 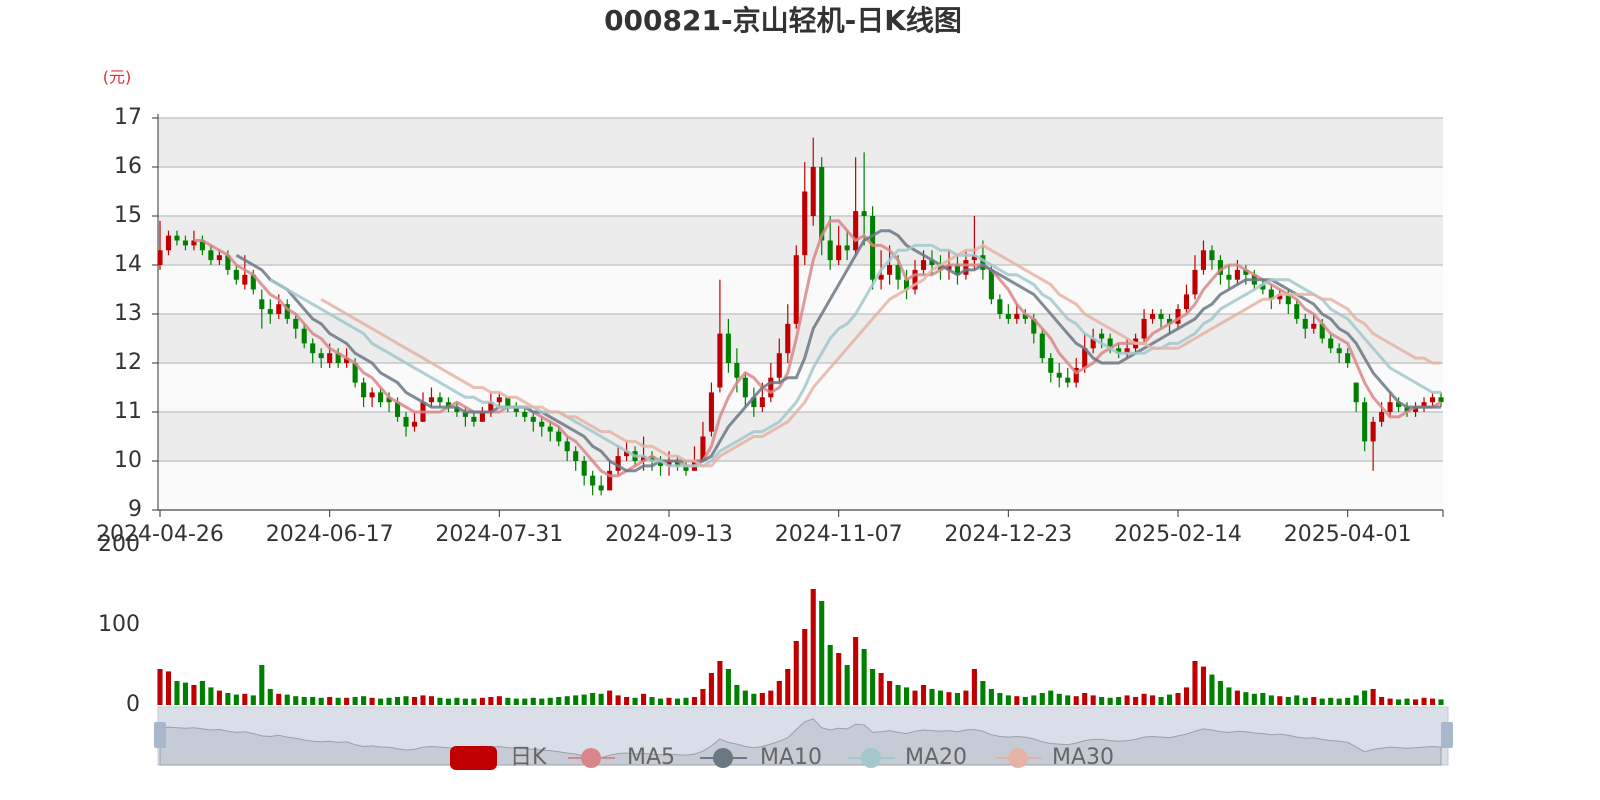 I want to click on x-tick-label: 2024-12-23, so click(x=1008, y=534).